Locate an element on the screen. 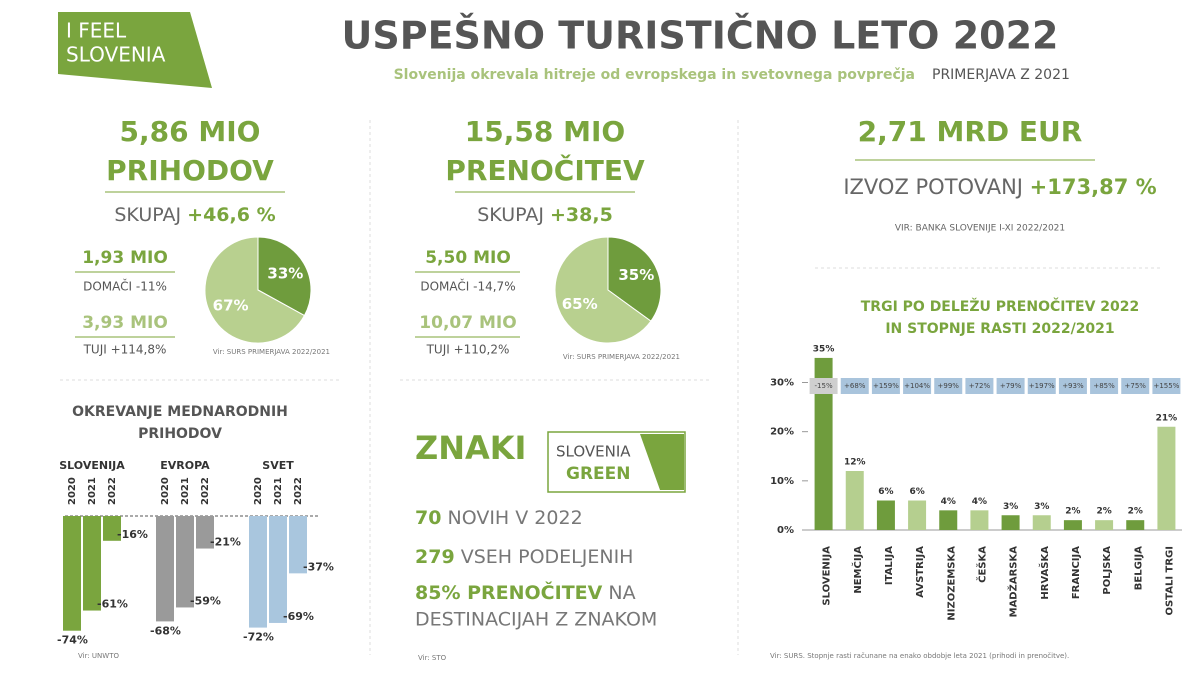  source: Vir: UNWTO is located at coordinates (98, 656).